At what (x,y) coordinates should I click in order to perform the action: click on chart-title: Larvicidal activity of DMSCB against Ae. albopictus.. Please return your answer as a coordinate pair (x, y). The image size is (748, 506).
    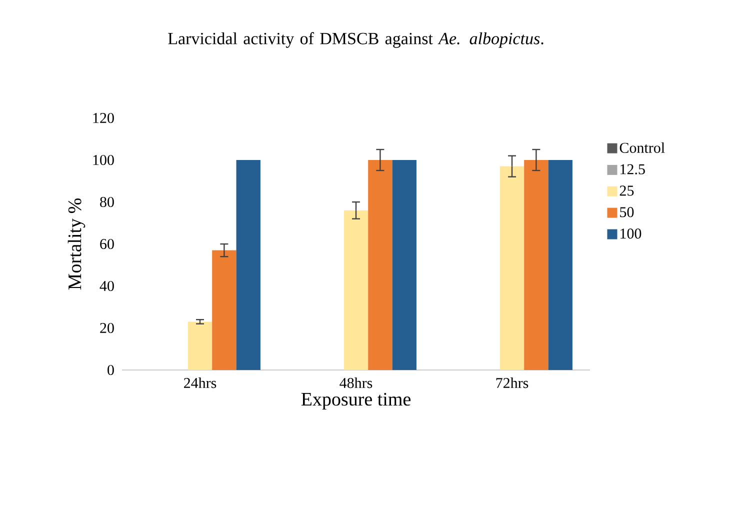
    Looking at the image, I should click on (356, 40).